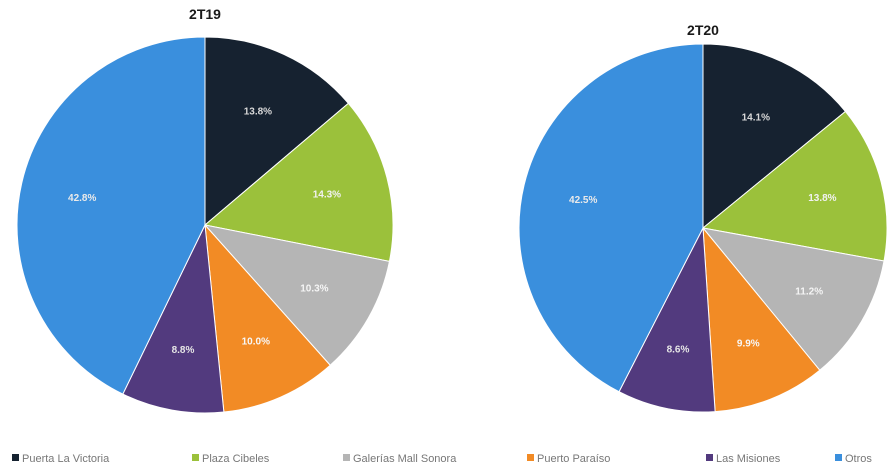  I want to click on legend-swatch-puerto-paraiso, so click(530, 457).